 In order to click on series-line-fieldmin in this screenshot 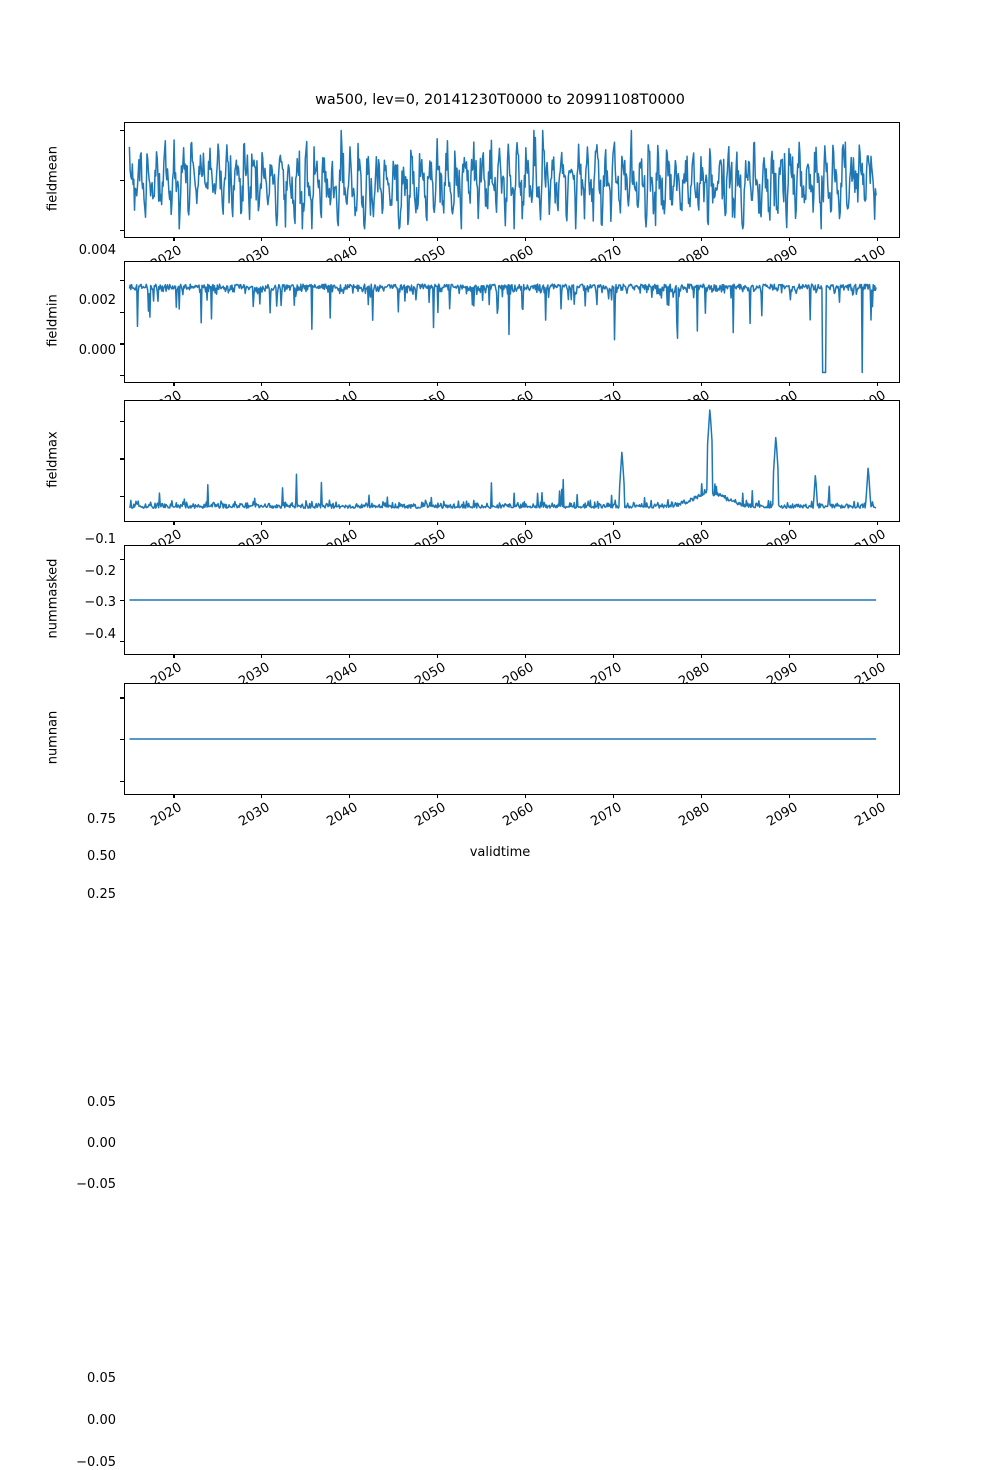, I will do `click(502, 328)`.